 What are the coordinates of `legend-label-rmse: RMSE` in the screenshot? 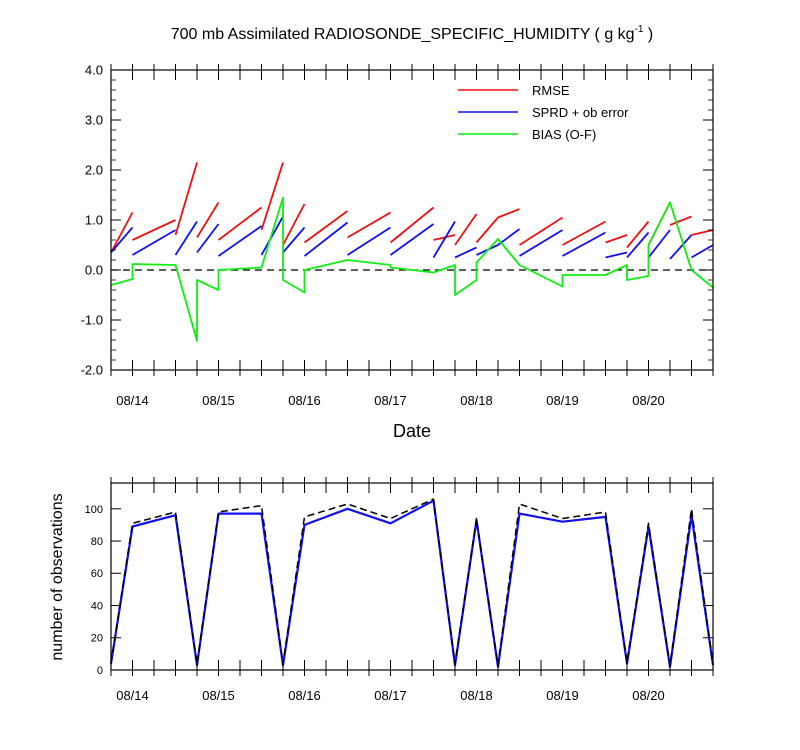 It's located at (551, 90).